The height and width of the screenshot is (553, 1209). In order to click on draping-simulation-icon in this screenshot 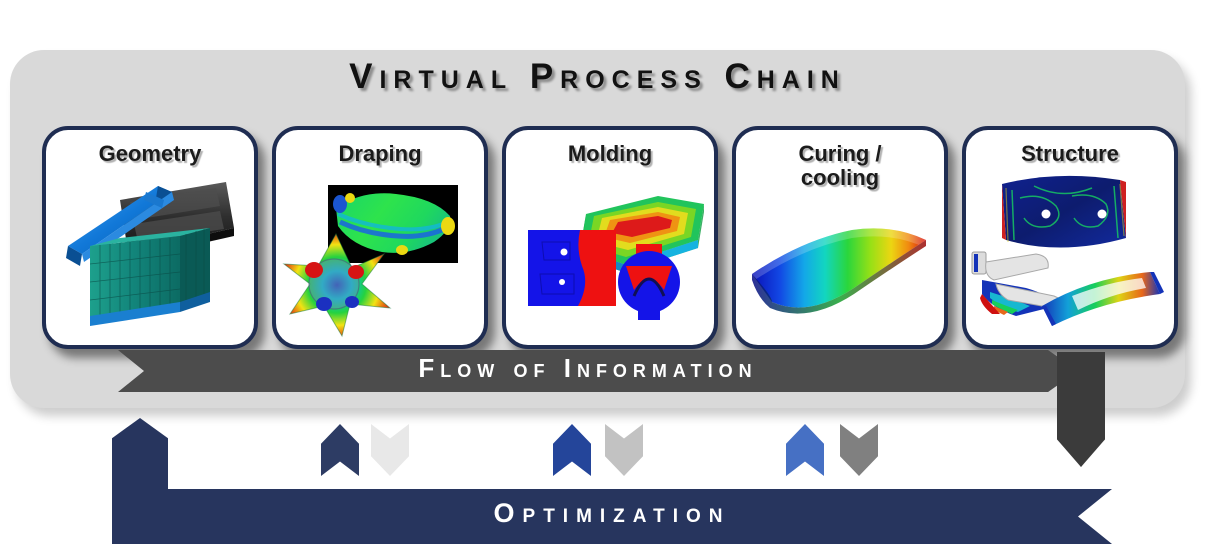, I will do `click(370, 261)`.